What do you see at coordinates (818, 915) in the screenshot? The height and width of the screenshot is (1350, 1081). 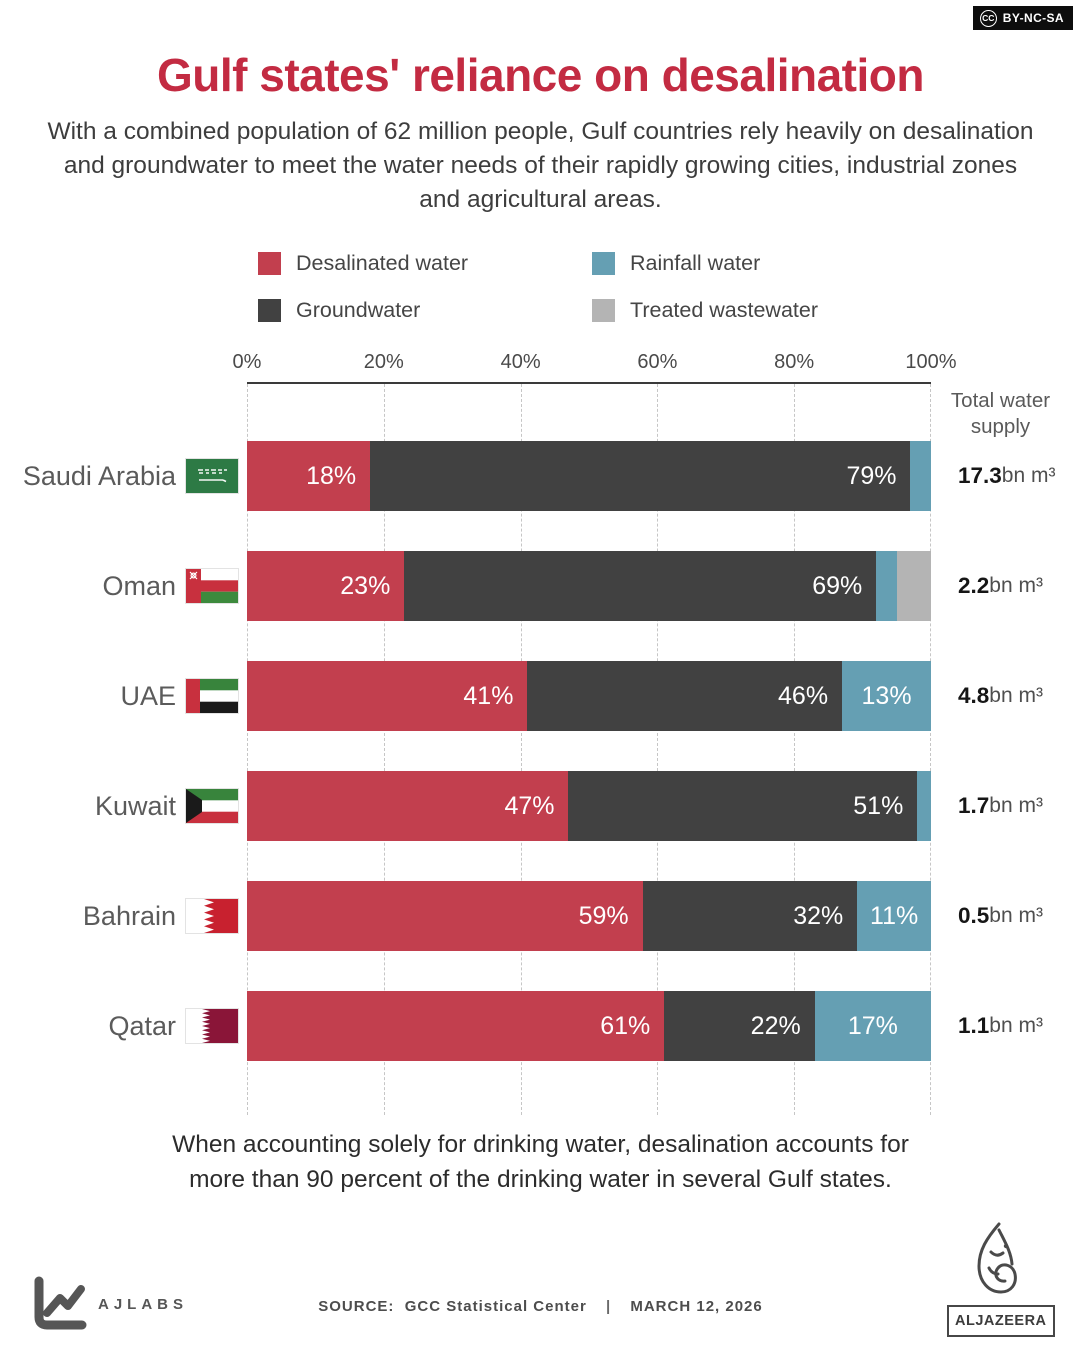 I see `segment-percent-label: 32%` at bounding box center [818, 915].